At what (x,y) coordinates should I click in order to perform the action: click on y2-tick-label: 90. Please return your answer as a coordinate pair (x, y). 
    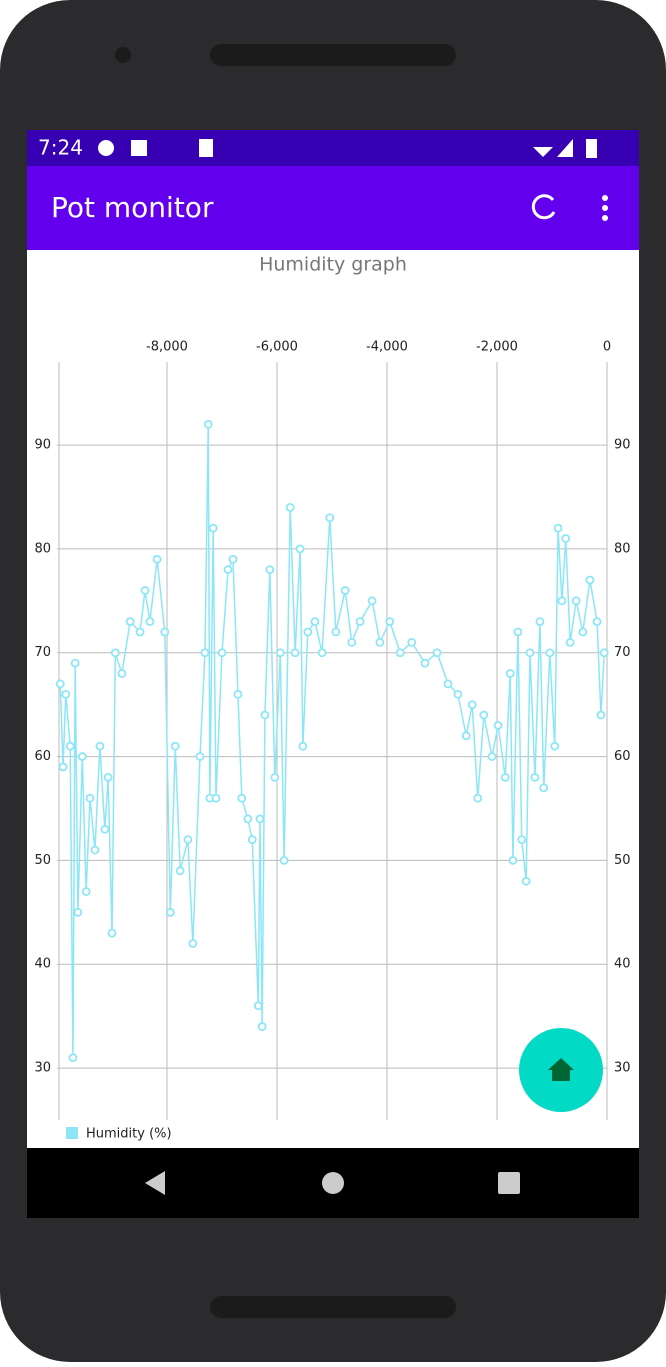
    Looking at the image, I should click on (622, 445).